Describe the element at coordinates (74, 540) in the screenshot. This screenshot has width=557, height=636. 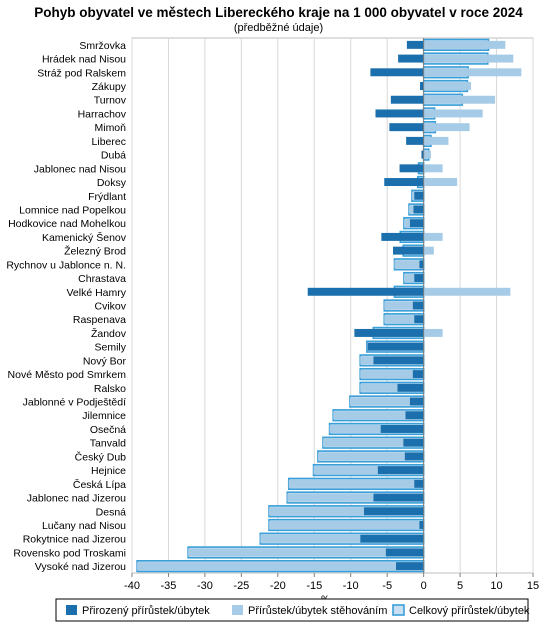
I see `category-label: Rokytnice nad Jizerou` at that location.